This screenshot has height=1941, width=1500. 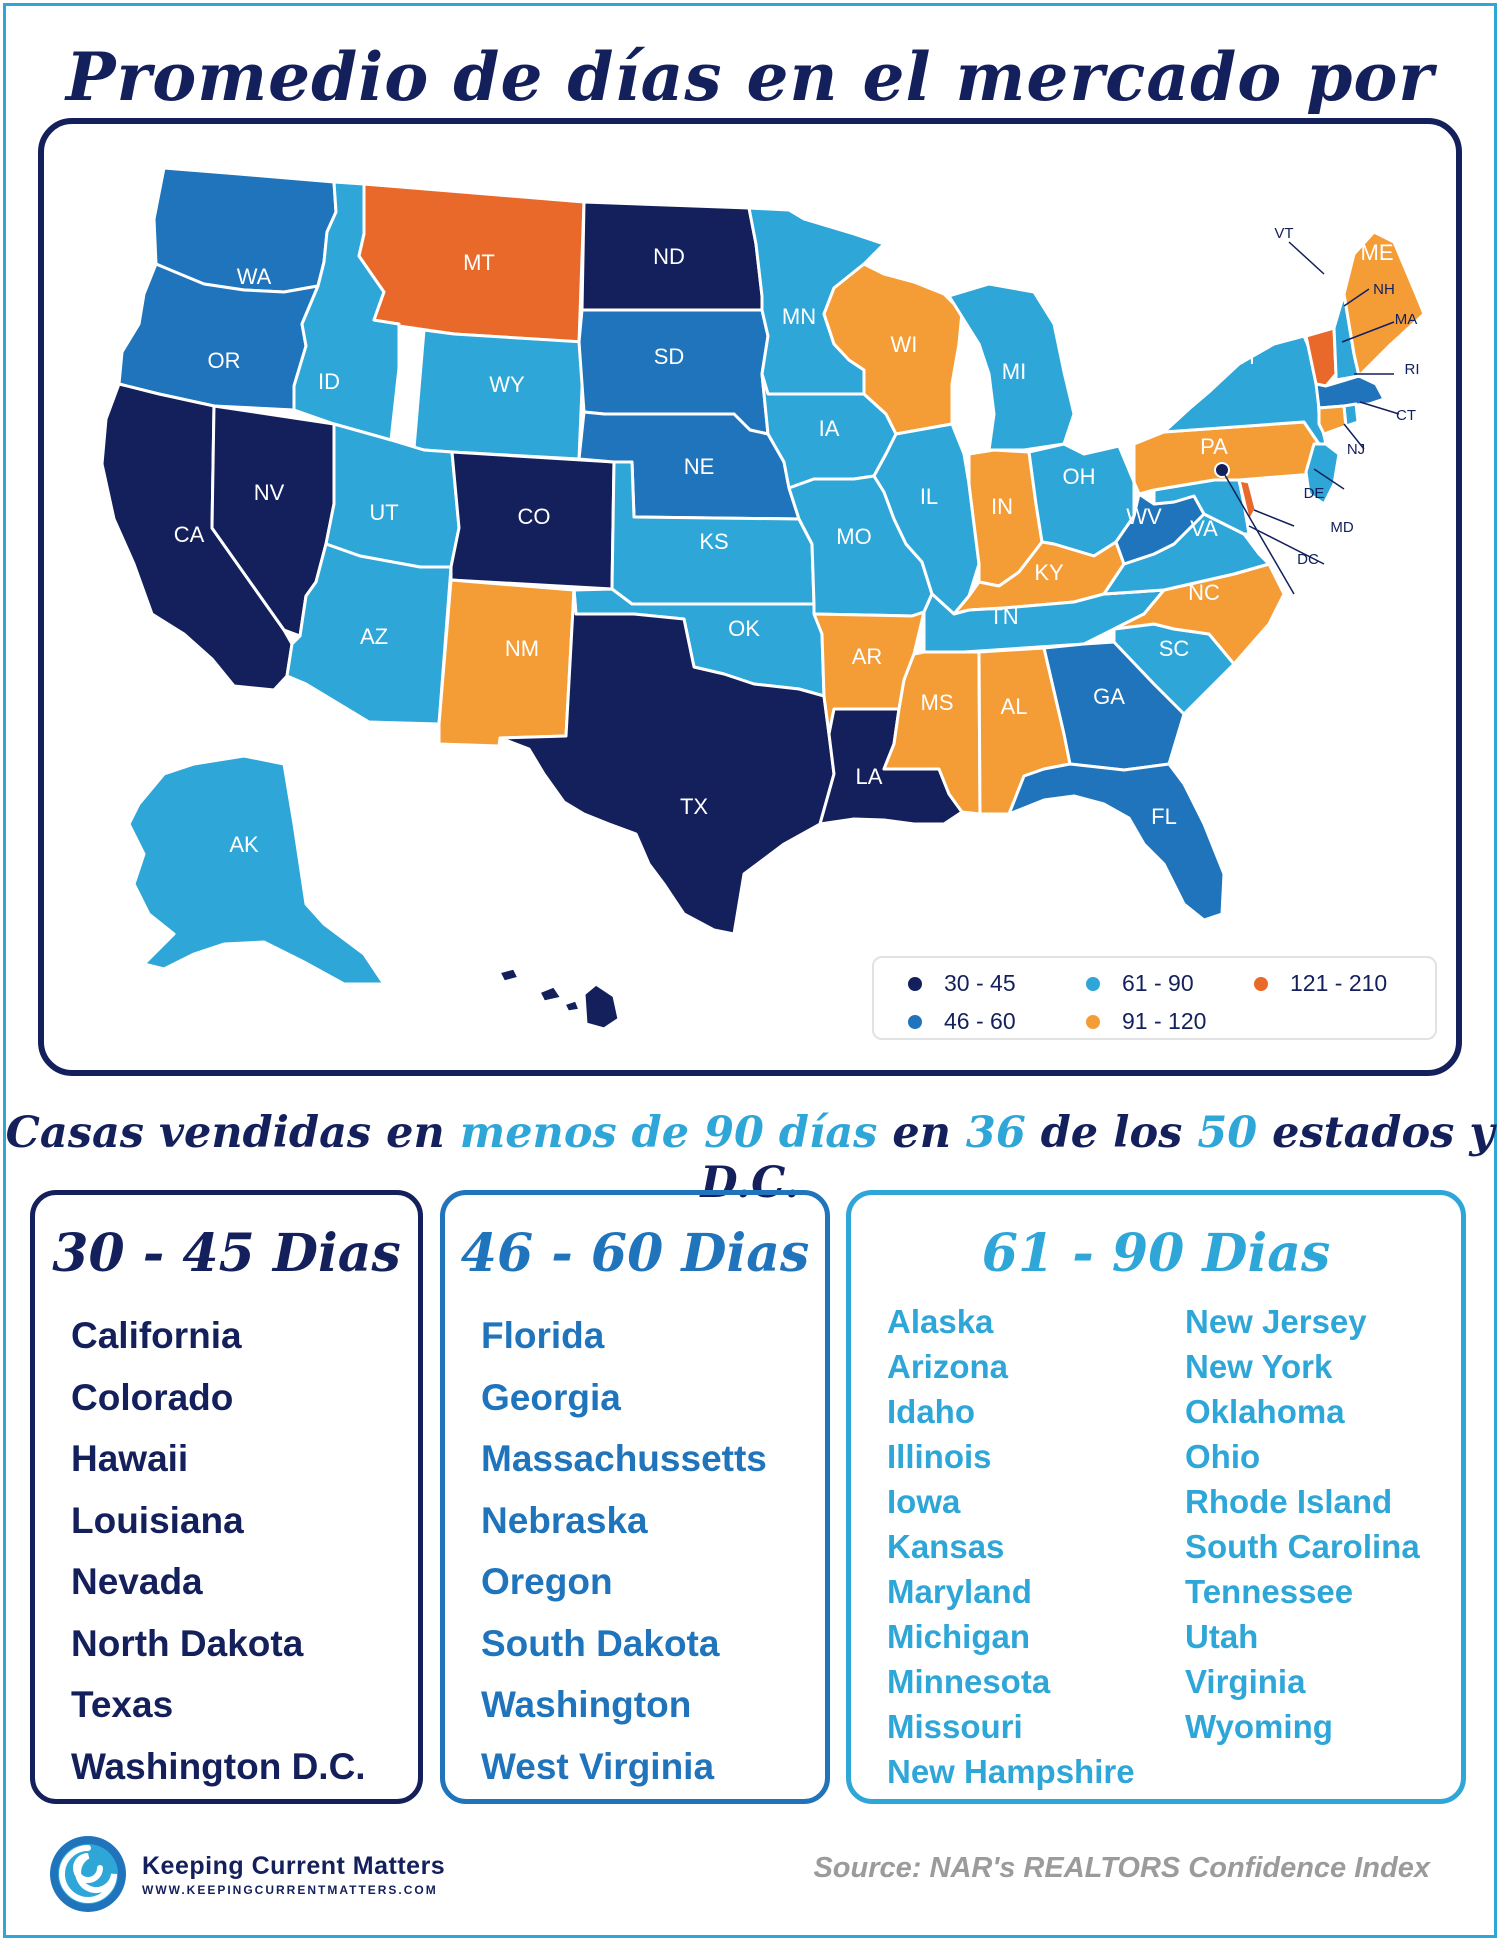 I want to click on state-label-hi: HI, so click(x=604, y=1009).